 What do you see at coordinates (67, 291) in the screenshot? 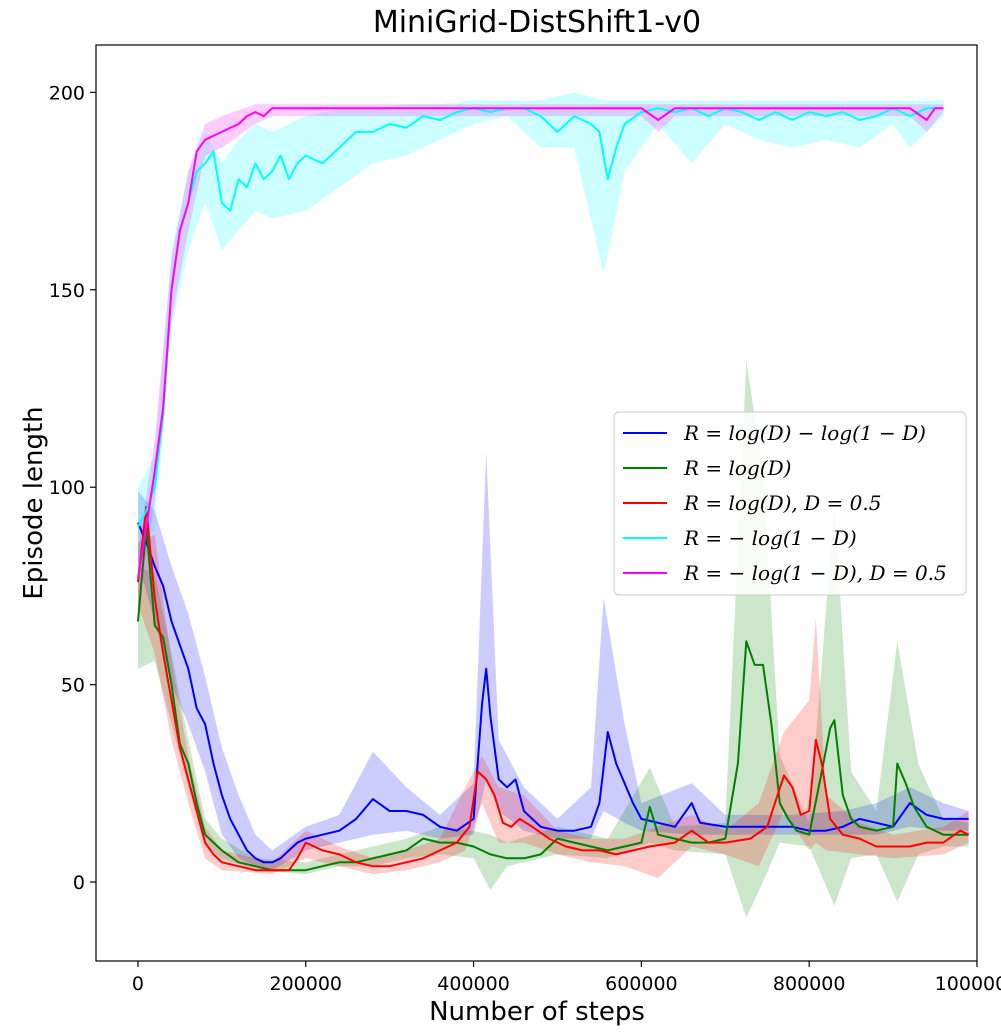
I see `y-tick-label-3: 150` at bounding box center [67, 291].